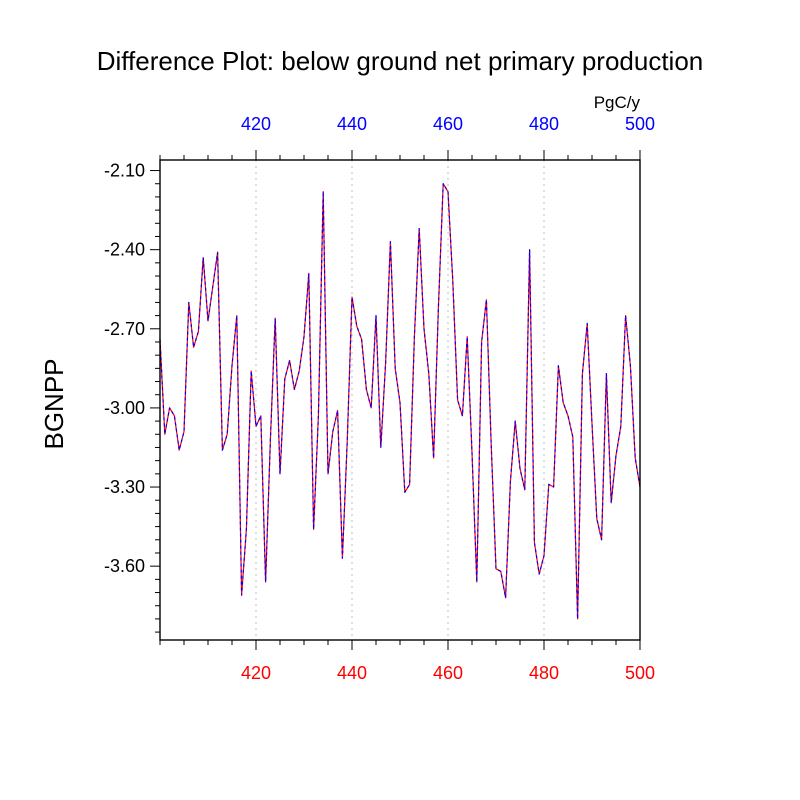 Image resolution: width=800 pixels, height=800 pixels. I want to click on x-tick-label-top-2: 460, so click(448, 124).